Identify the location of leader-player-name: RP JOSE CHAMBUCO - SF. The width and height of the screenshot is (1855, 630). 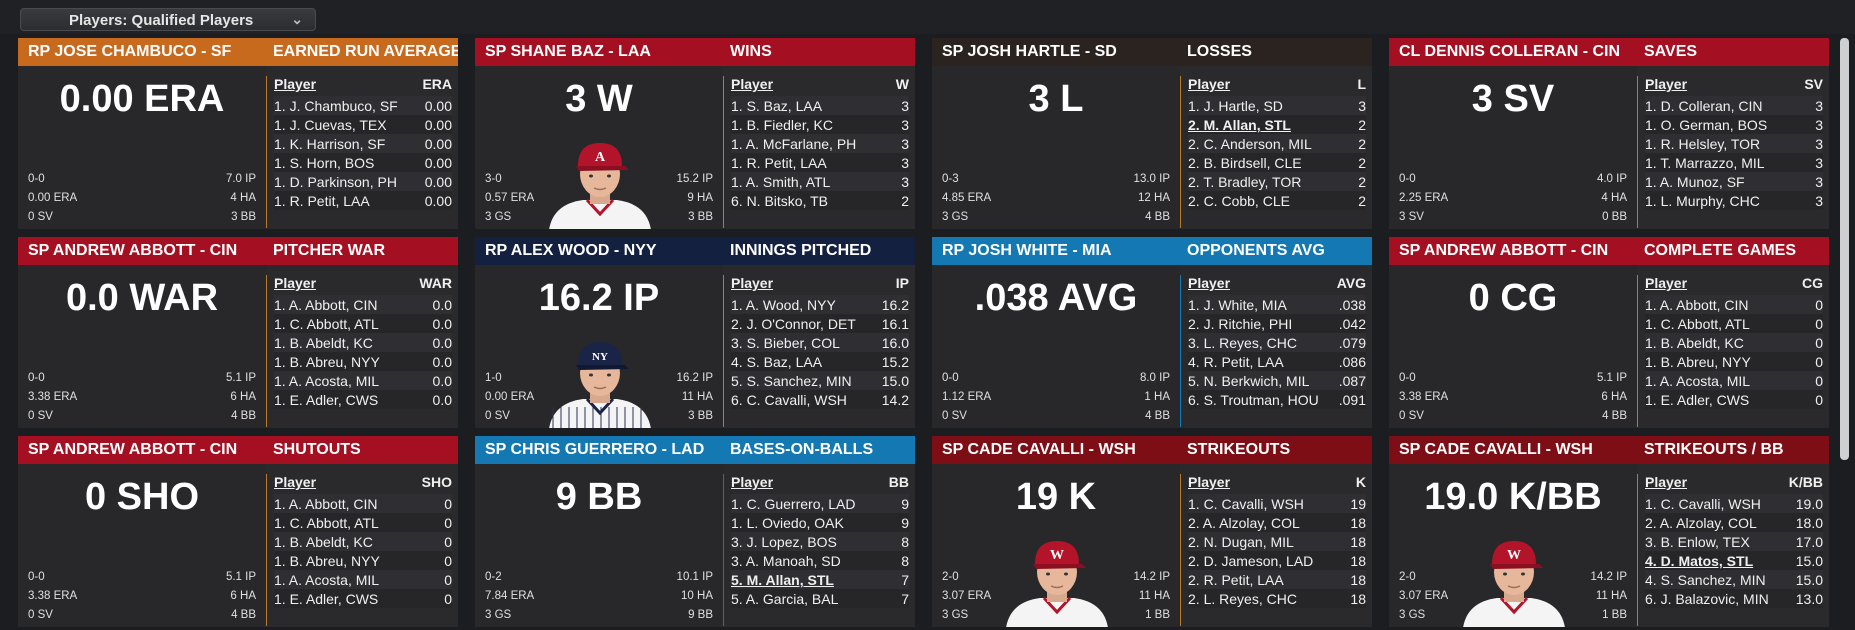
(130, 51).